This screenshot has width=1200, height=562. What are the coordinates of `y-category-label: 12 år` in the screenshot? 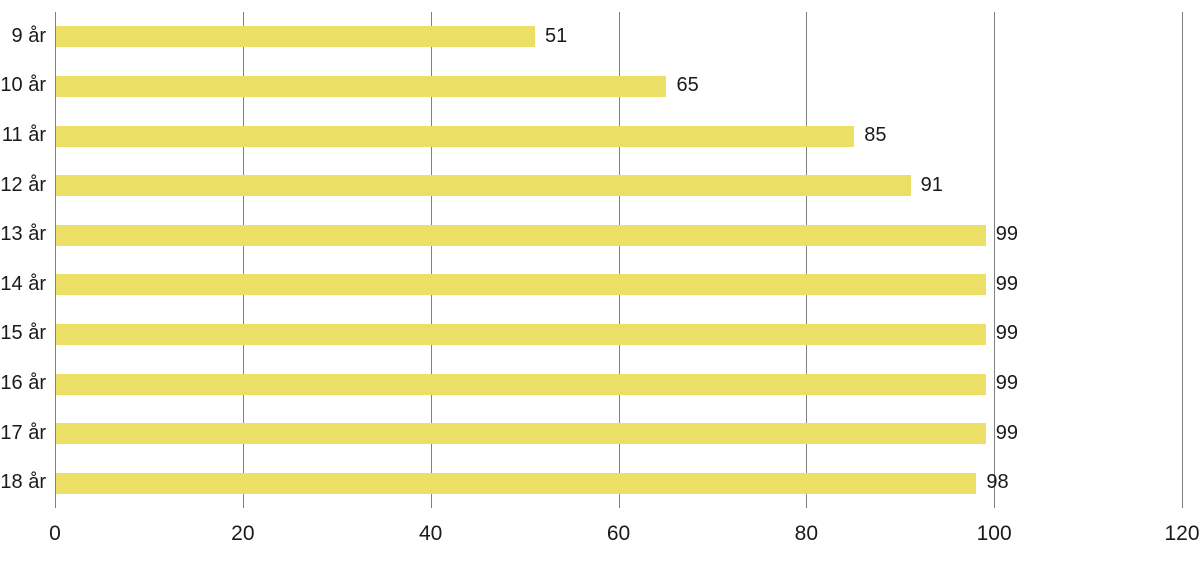 It's located at (23, 184).